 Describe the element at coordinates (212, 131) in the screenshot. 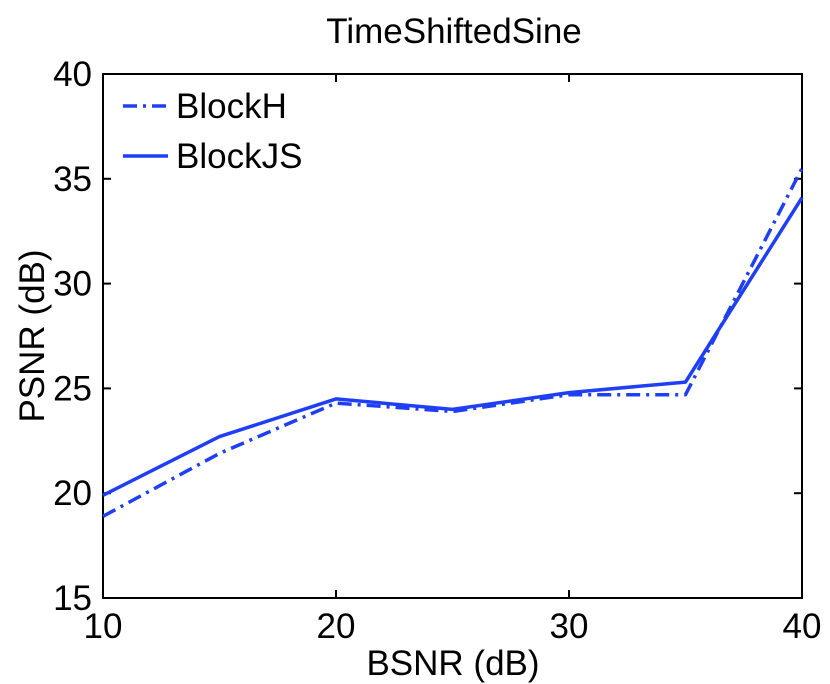

I see `legend: BlockH BlockJS` at that location.